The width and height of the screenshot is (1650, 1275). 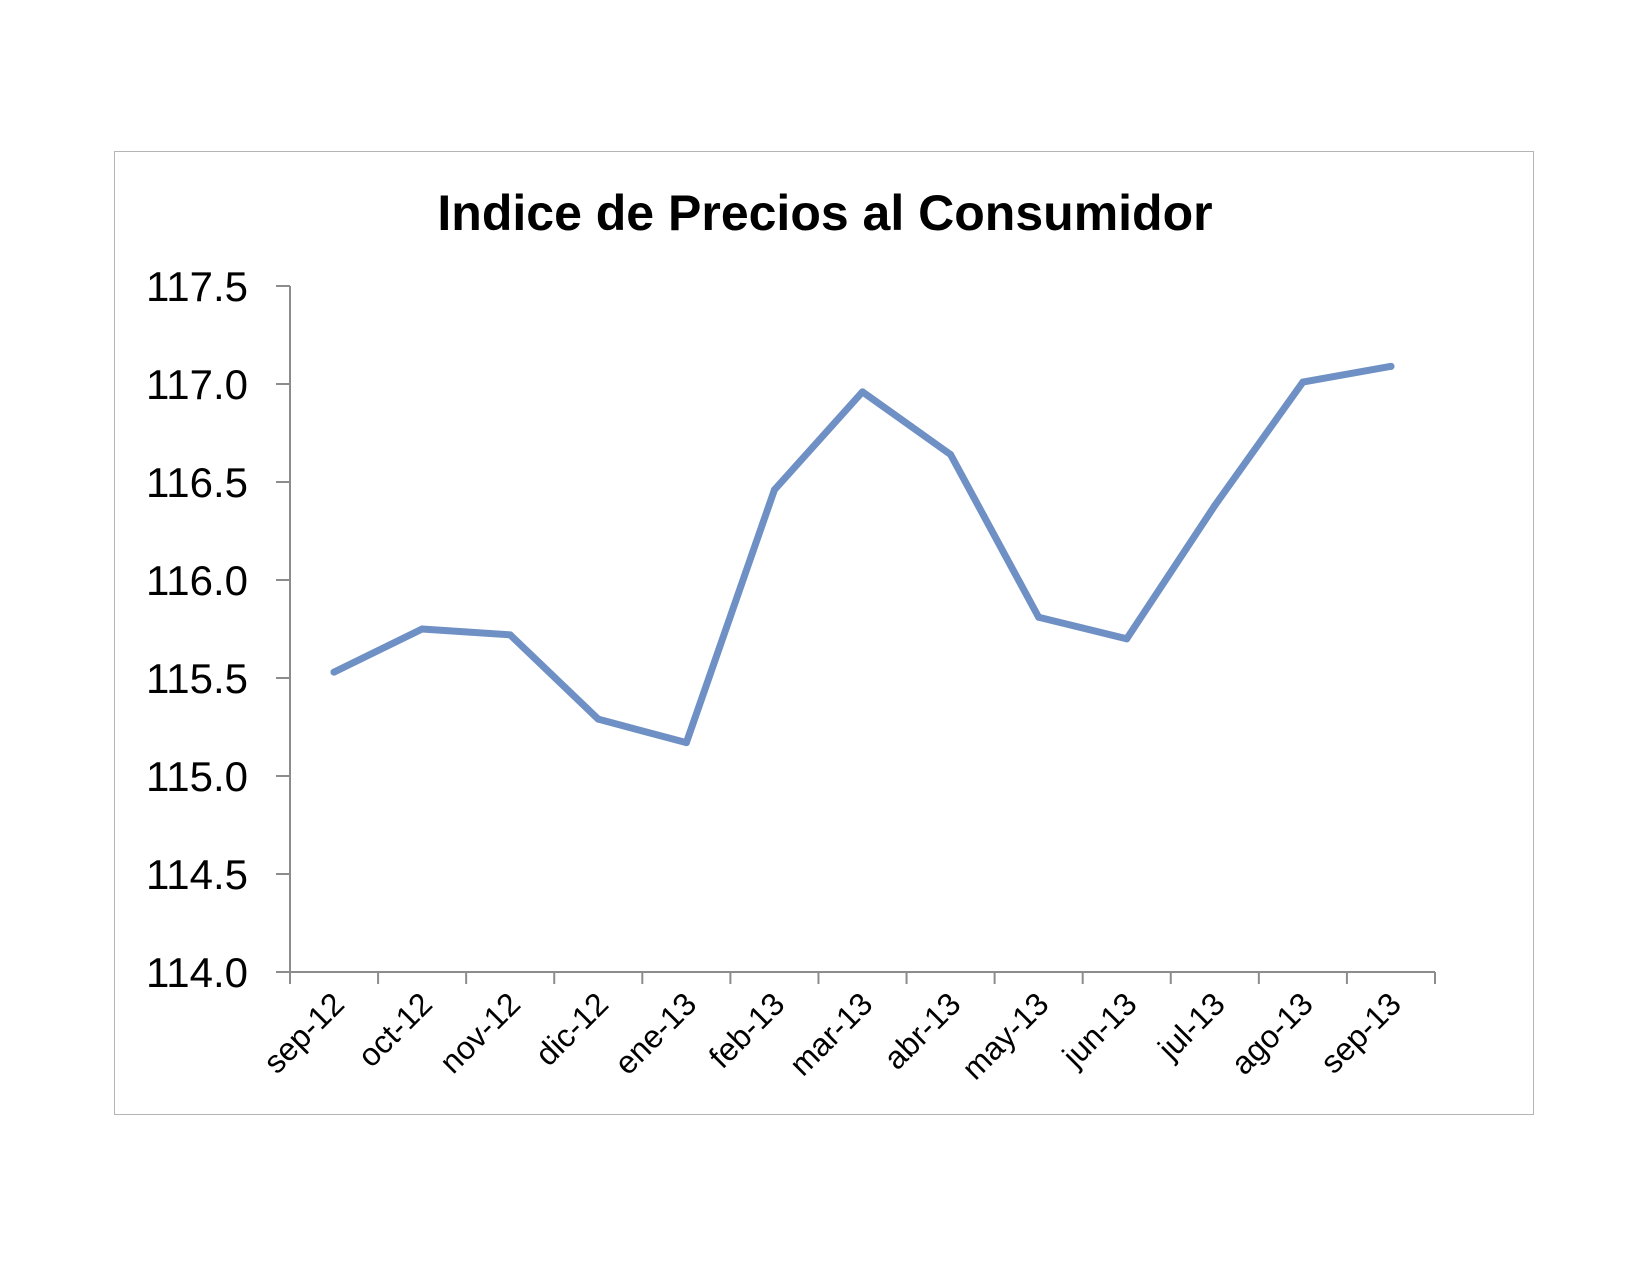 I want to click on x-tick-label: ago-13, so click(x=1272, y=1033).